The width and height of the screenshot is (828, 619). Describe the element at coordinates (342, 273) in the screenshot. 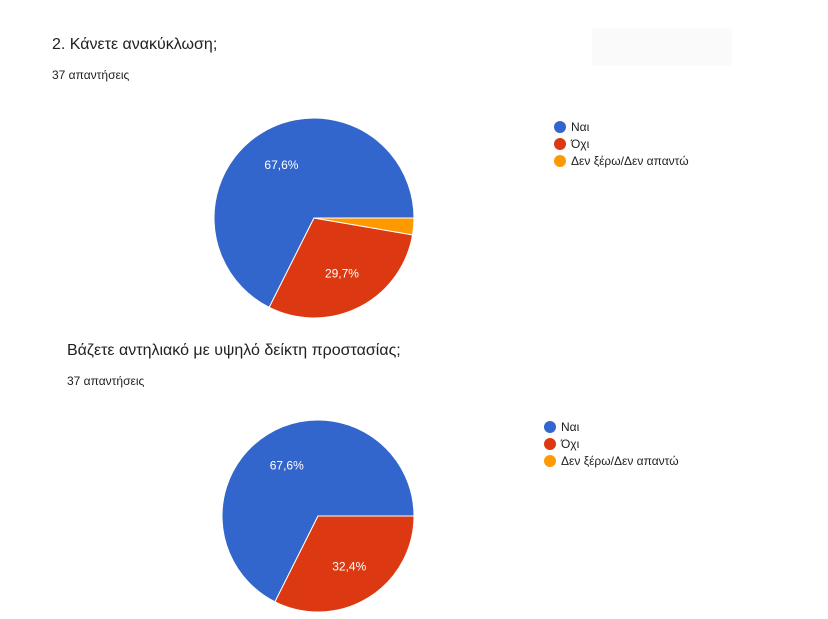

I see `slice-data-label: 29,7%` at that location.